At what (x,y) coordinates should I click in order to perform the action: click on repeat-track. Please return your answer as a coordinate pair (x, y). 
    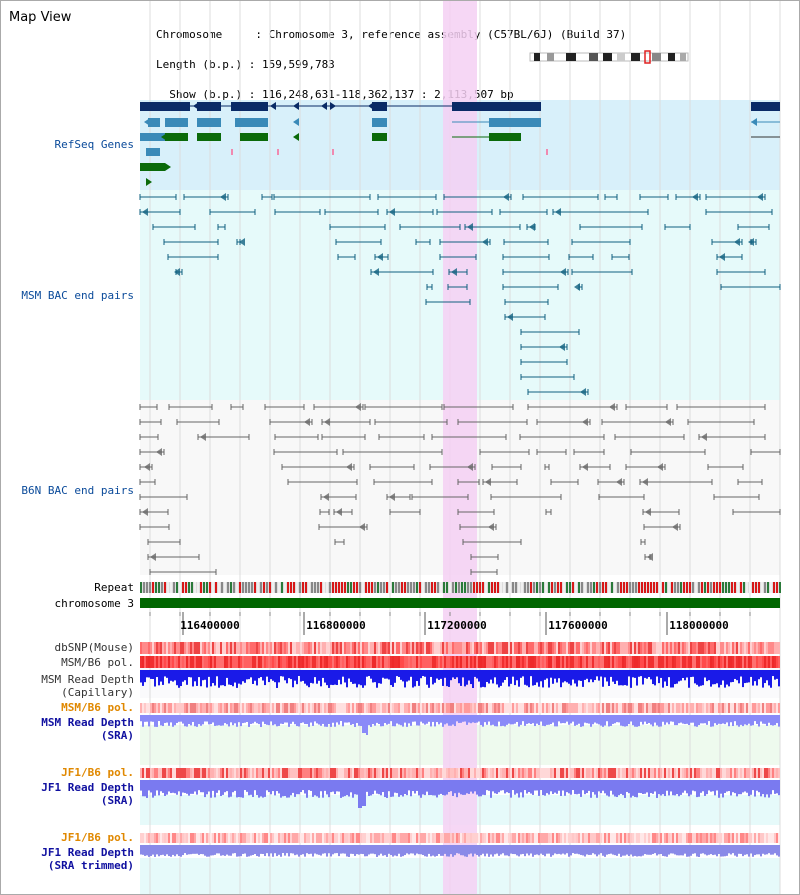
    Looking at the image, I should click on (460, 587).